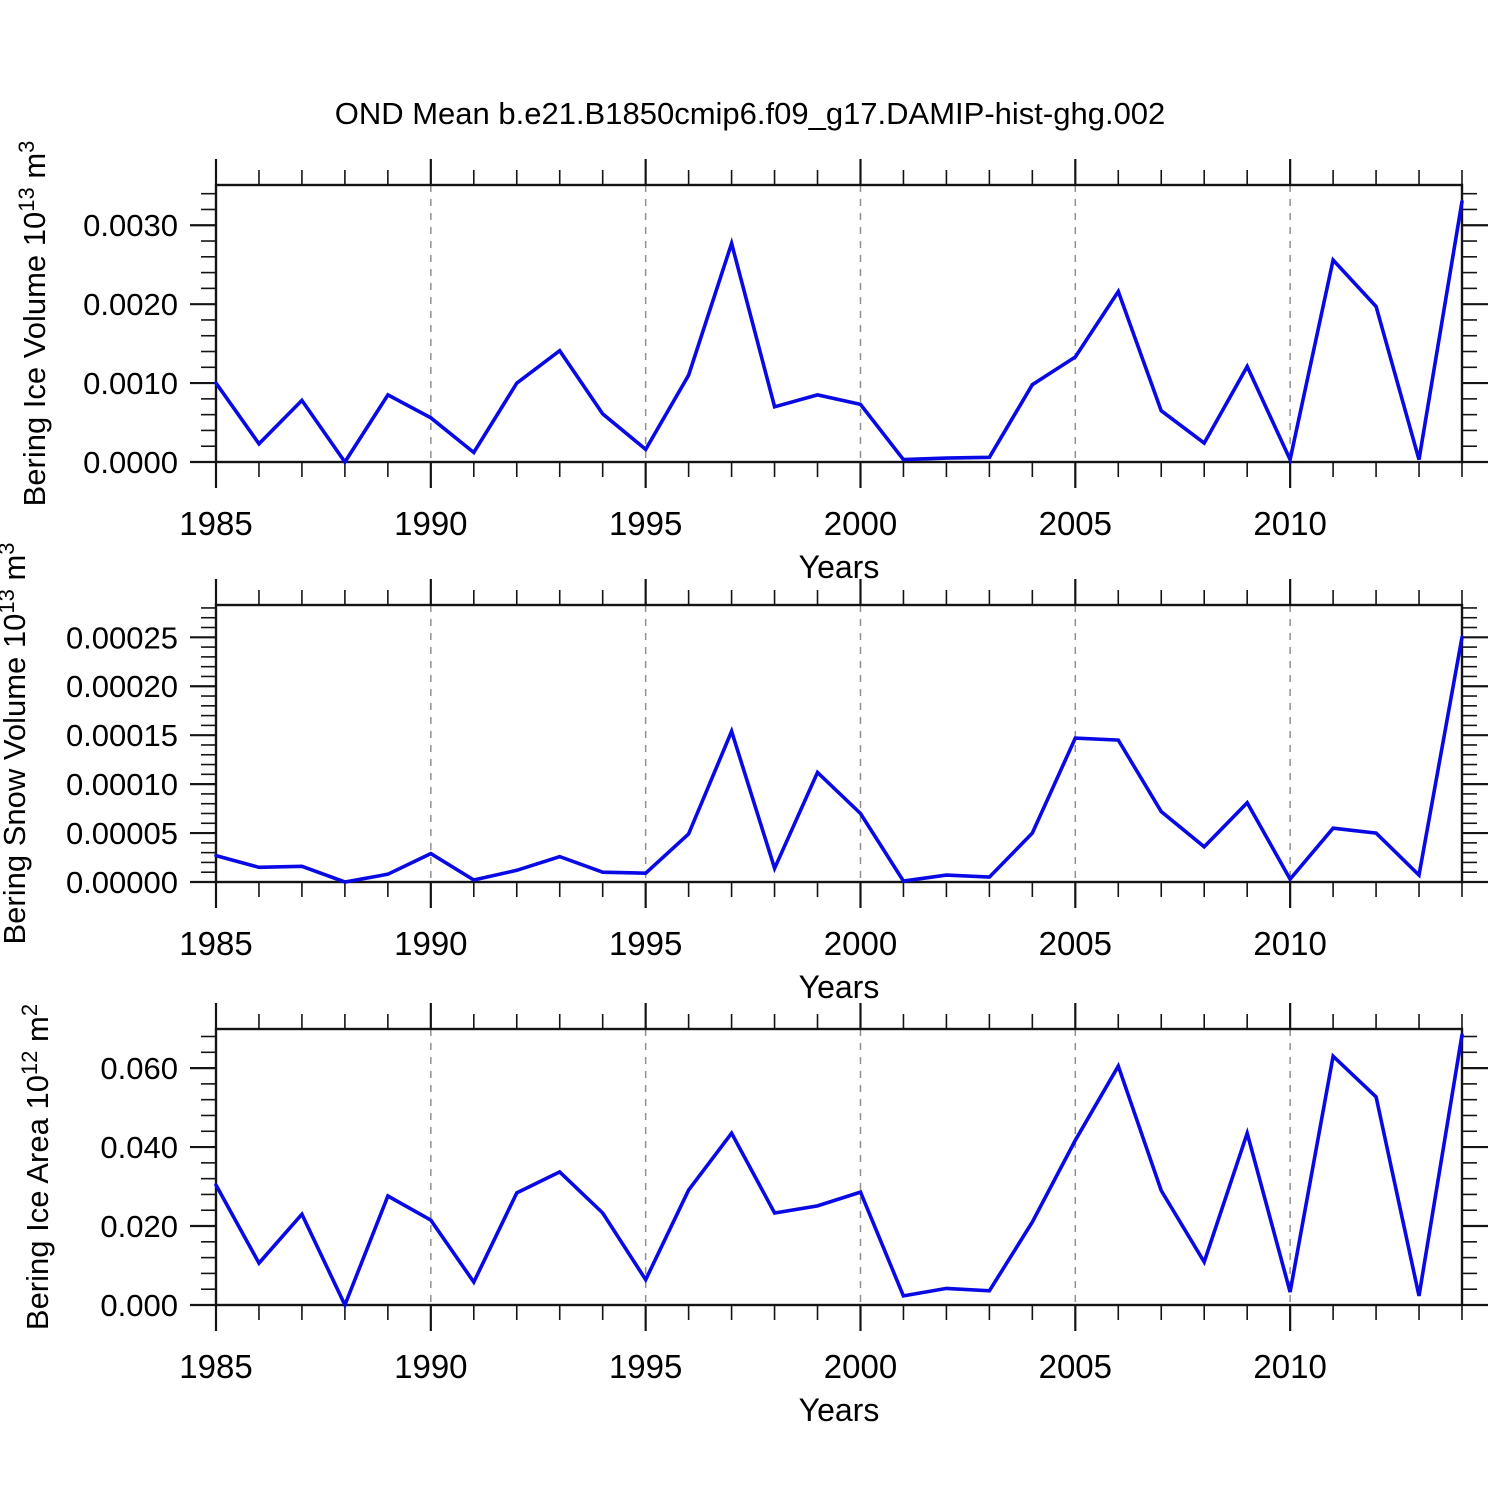 Image resolution: width=1500 pixels, height=1500 pixels. What do you see at coordinates (122, 686) in the screenshot?
I see `y-tick-label: 0.00020` at bounding box center [122, 686].